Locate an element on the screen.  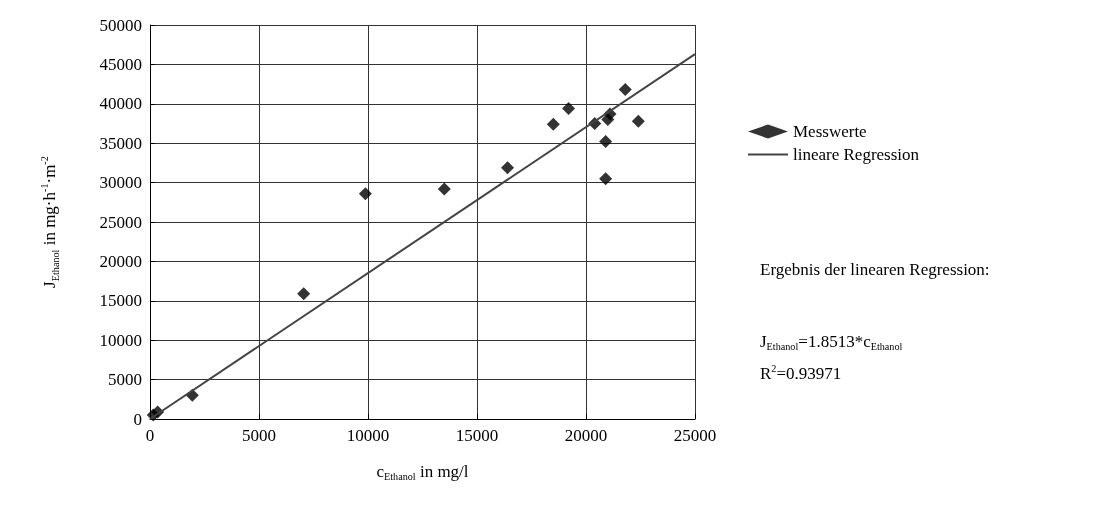
y-tick-label: 50000 is located at coordinates (120, 25).